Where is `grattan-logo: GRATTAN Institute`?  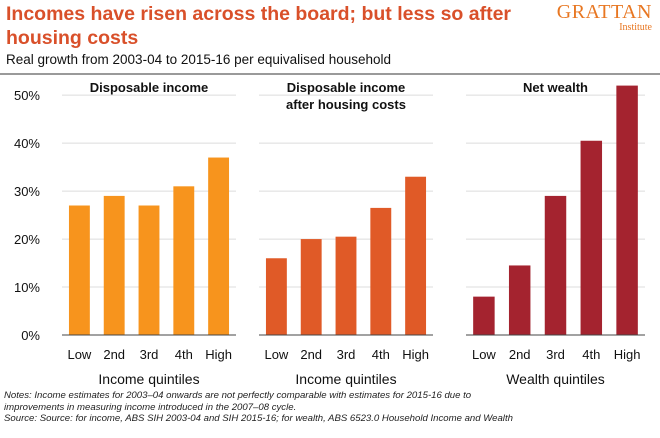
grattan-logo: GRATTAN Institute is located at coordinates (604, 17).